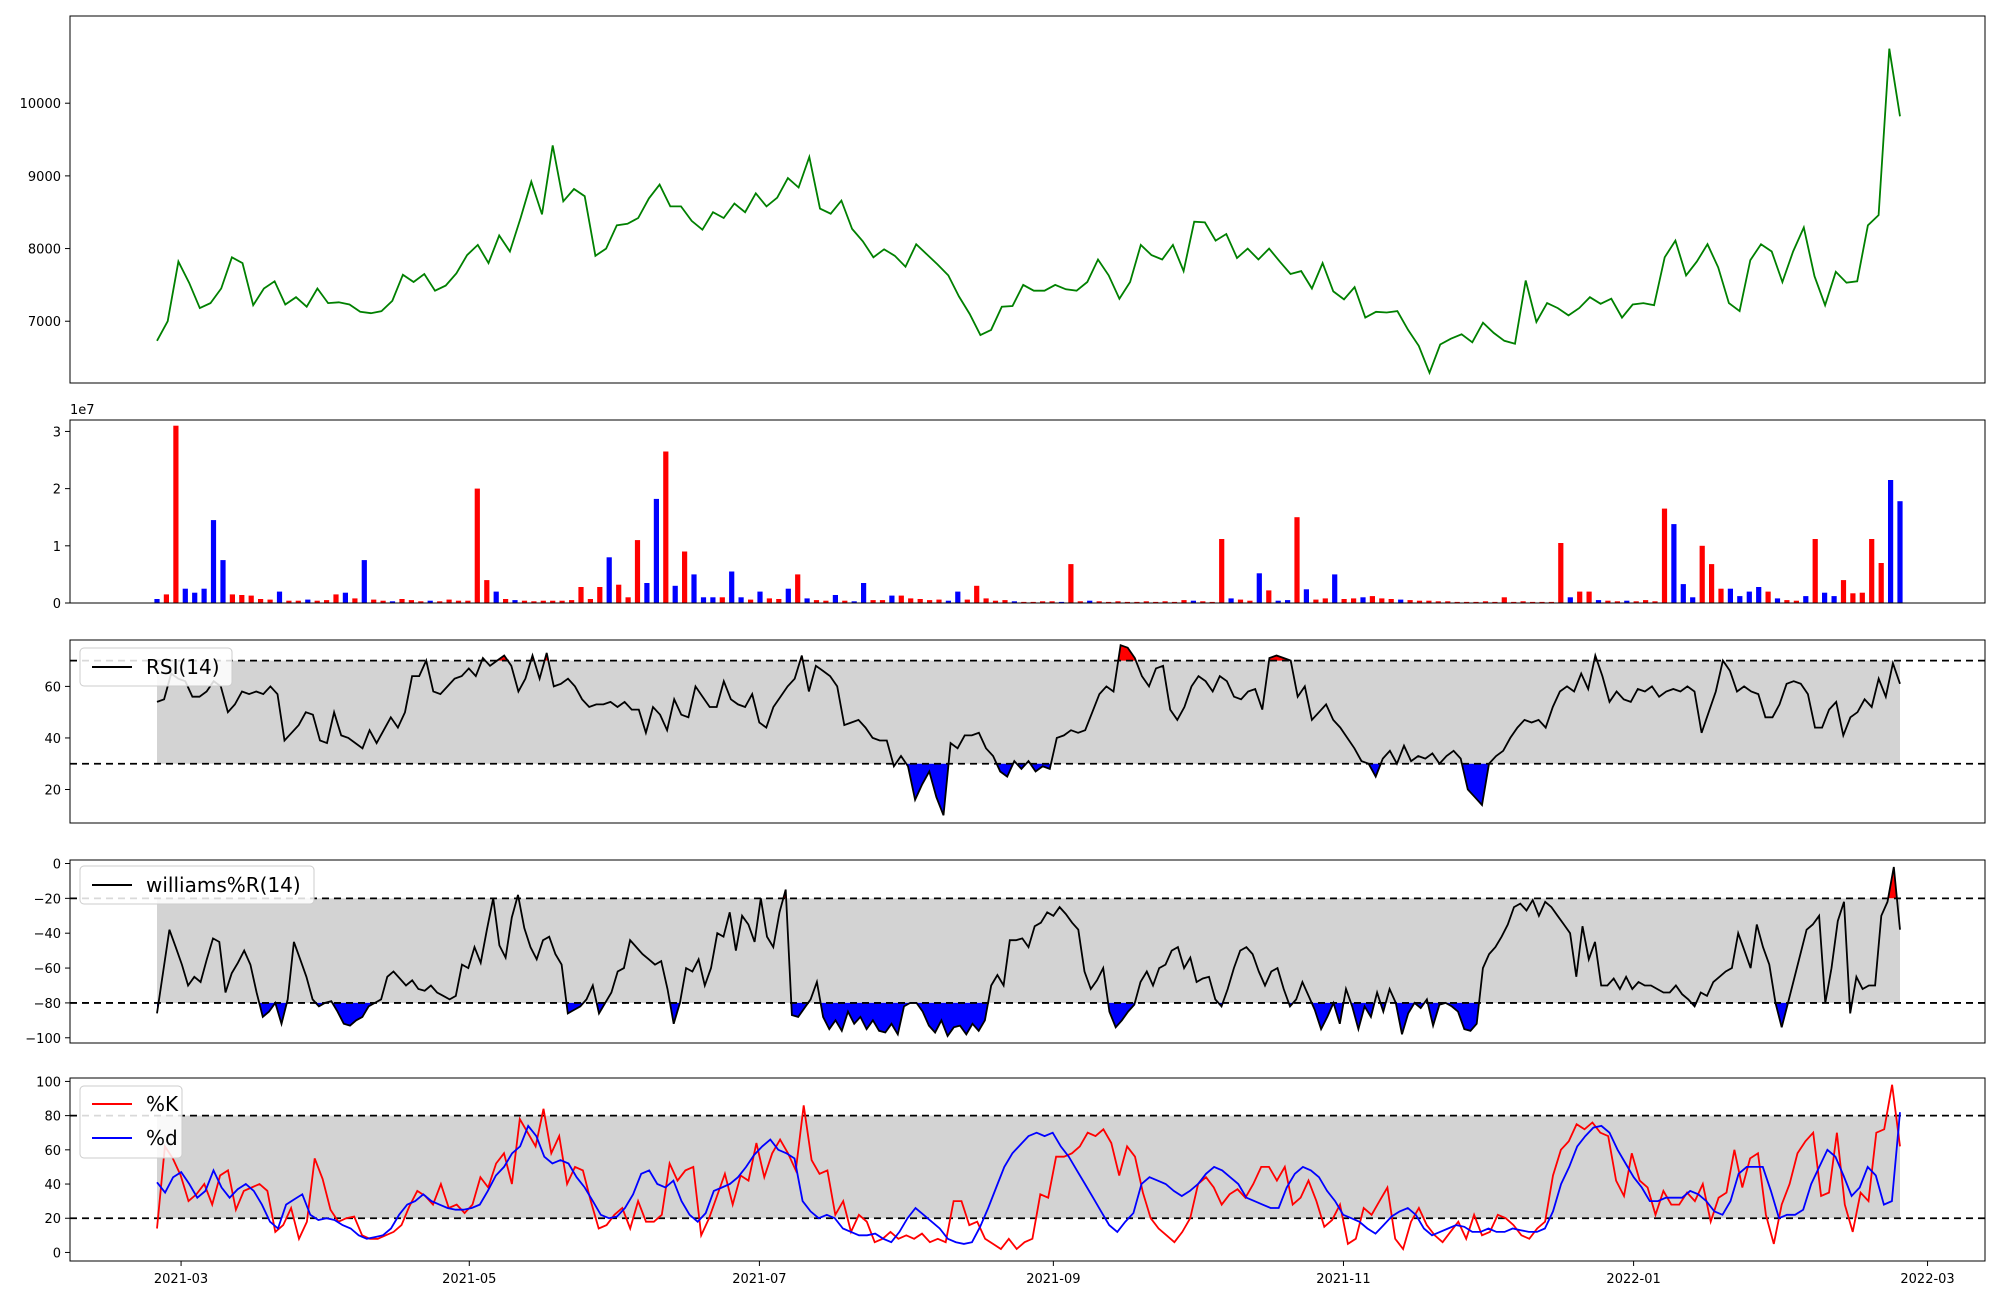 This screenshot has width=2000, height=1300. What do you see at coordinates (162, 1138) in the screenshot?
I see `d-legend-label: %d` at bounding box center [162, 1138].